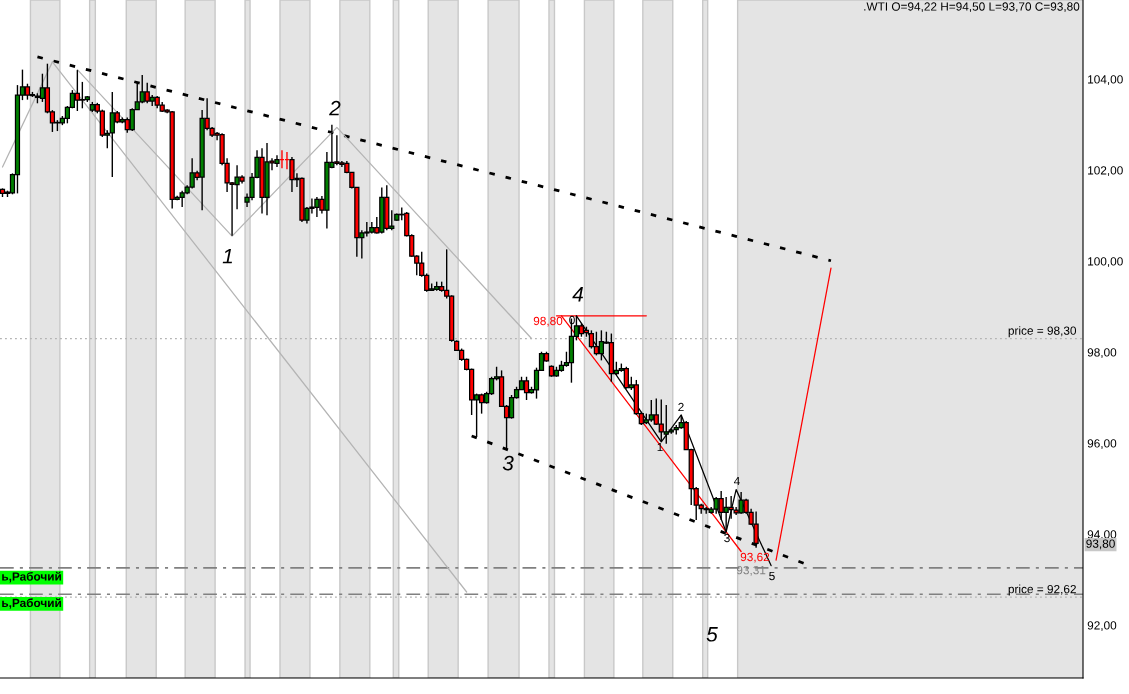  I want to click on y-tick-label: 92,00, so click(1102, 626).